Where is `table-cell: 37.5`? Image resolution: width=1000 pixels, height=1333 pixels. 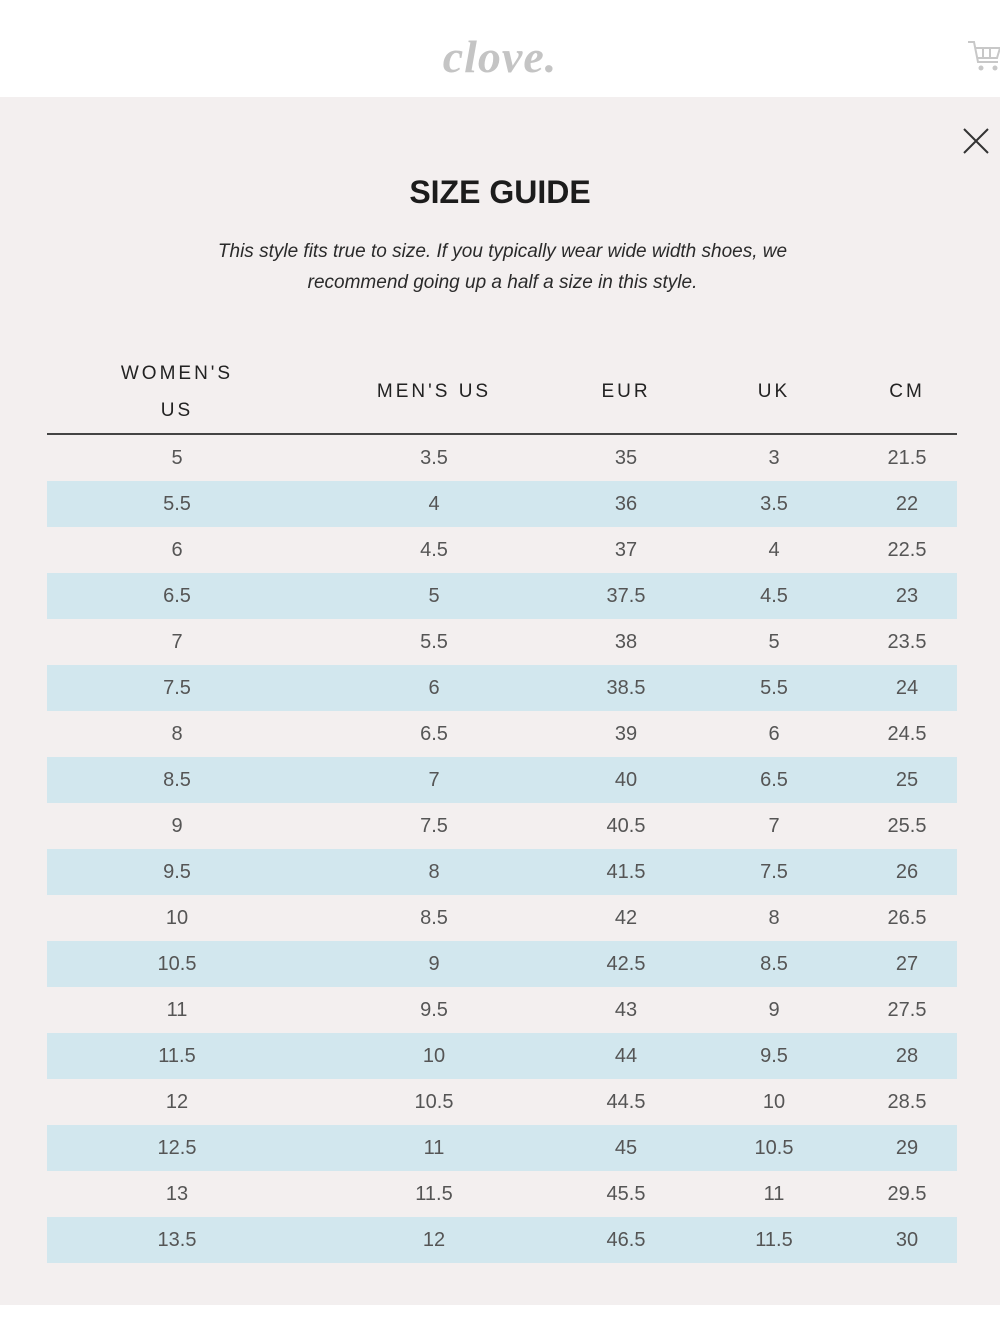
table-cell: 37.5 is located at coordinates (626, 595).